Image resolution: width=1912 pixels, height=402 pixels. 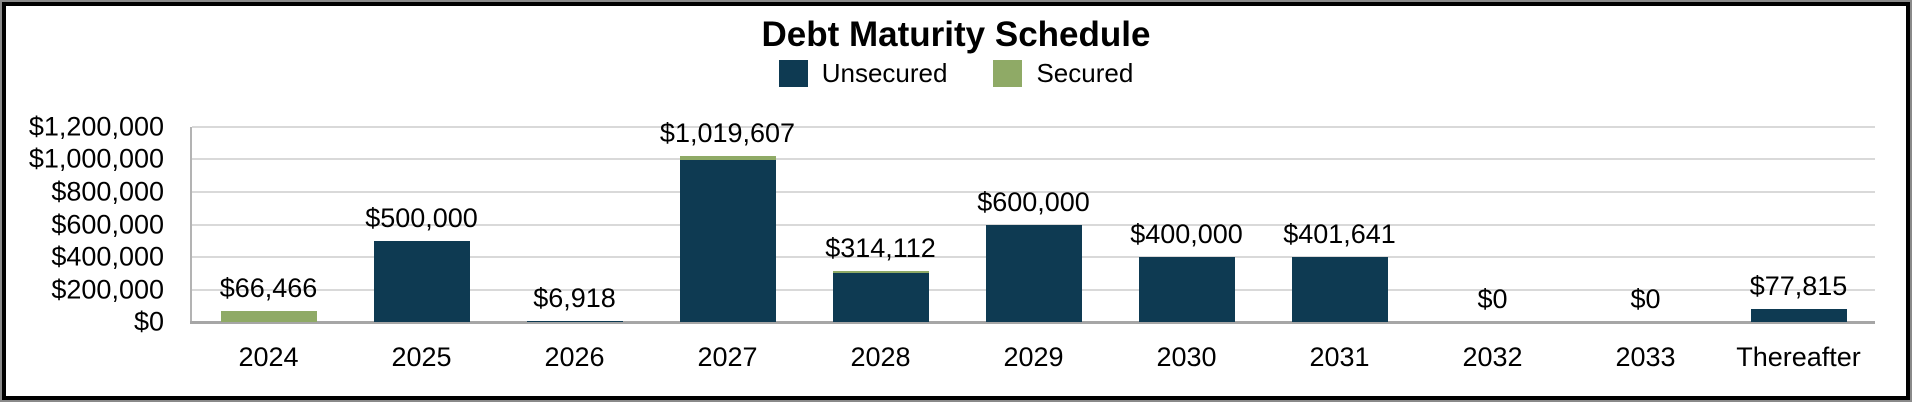 What do you see at coordinates (574, 224) in the screenshot?
I see `bar-column-2026: $6,918` at bounding box center [574, 224].